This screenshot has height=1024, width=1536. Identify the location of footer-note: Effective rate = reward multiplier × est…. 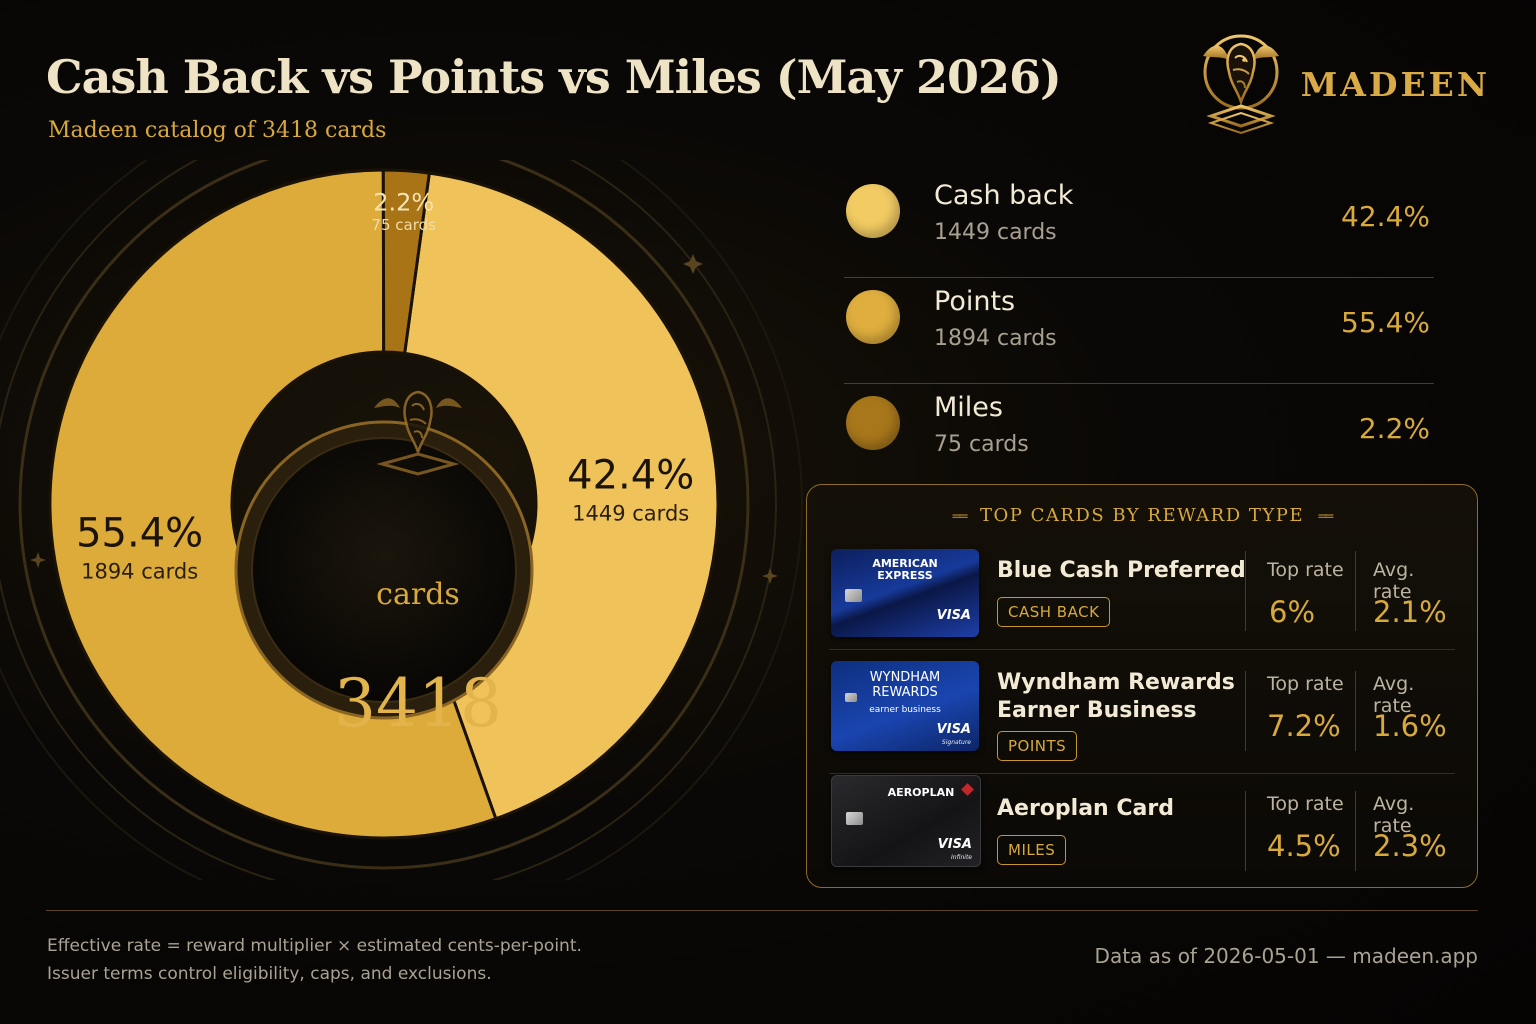
(314, 960).